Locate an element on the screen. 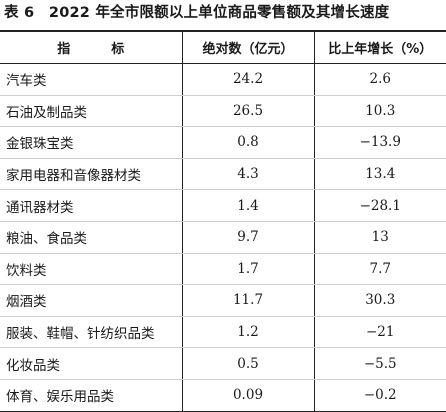 This screenshot has height=412, width=446. header-absolute-value: 绝对数（亿元） is located at coordinates (247, 47).